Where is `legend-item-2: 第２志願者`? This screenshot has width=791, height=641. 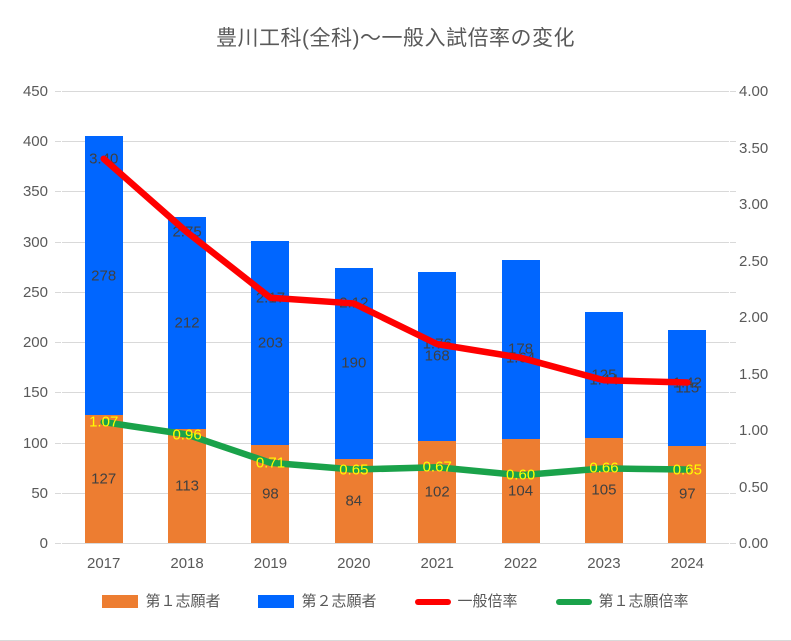 legend-item-2: 第２志願者 is located at coordinates (317, 601).